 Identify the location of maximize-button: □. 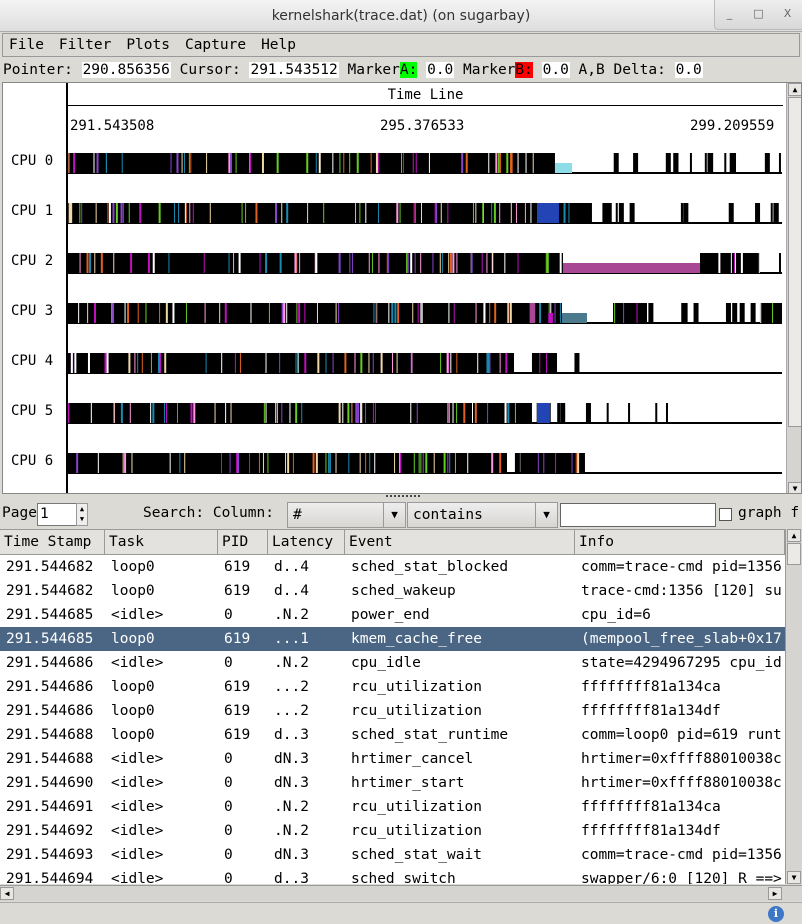
(758, 13).